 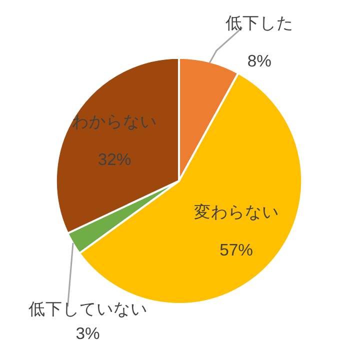 I want to click on data-label: 3%, so click(x=88, y=333).